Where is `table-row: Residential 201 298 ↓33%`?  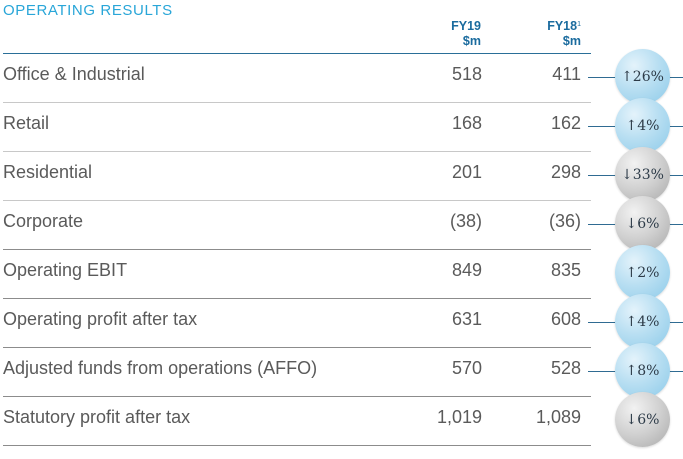
table-row: Residential 201 298 ↓33% is located at coordinates (341, 174).